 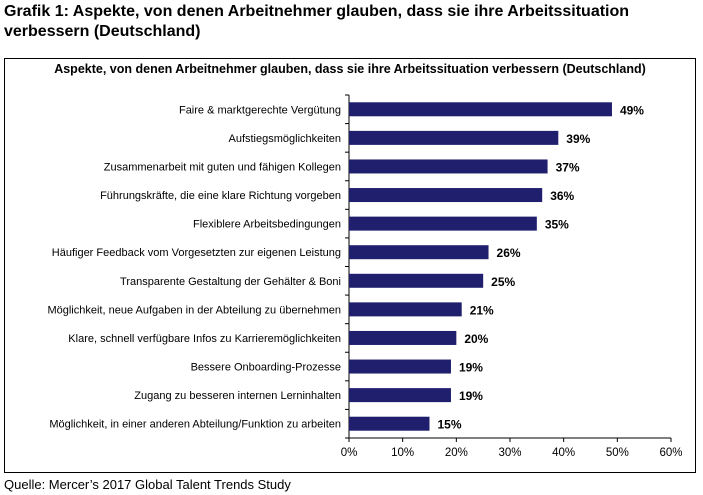 What do you see at coordinates (266, 368) in the screenshot?
I see `category-label: Bessere Onboarding-Prozesse` at bounding box center [266, 368].